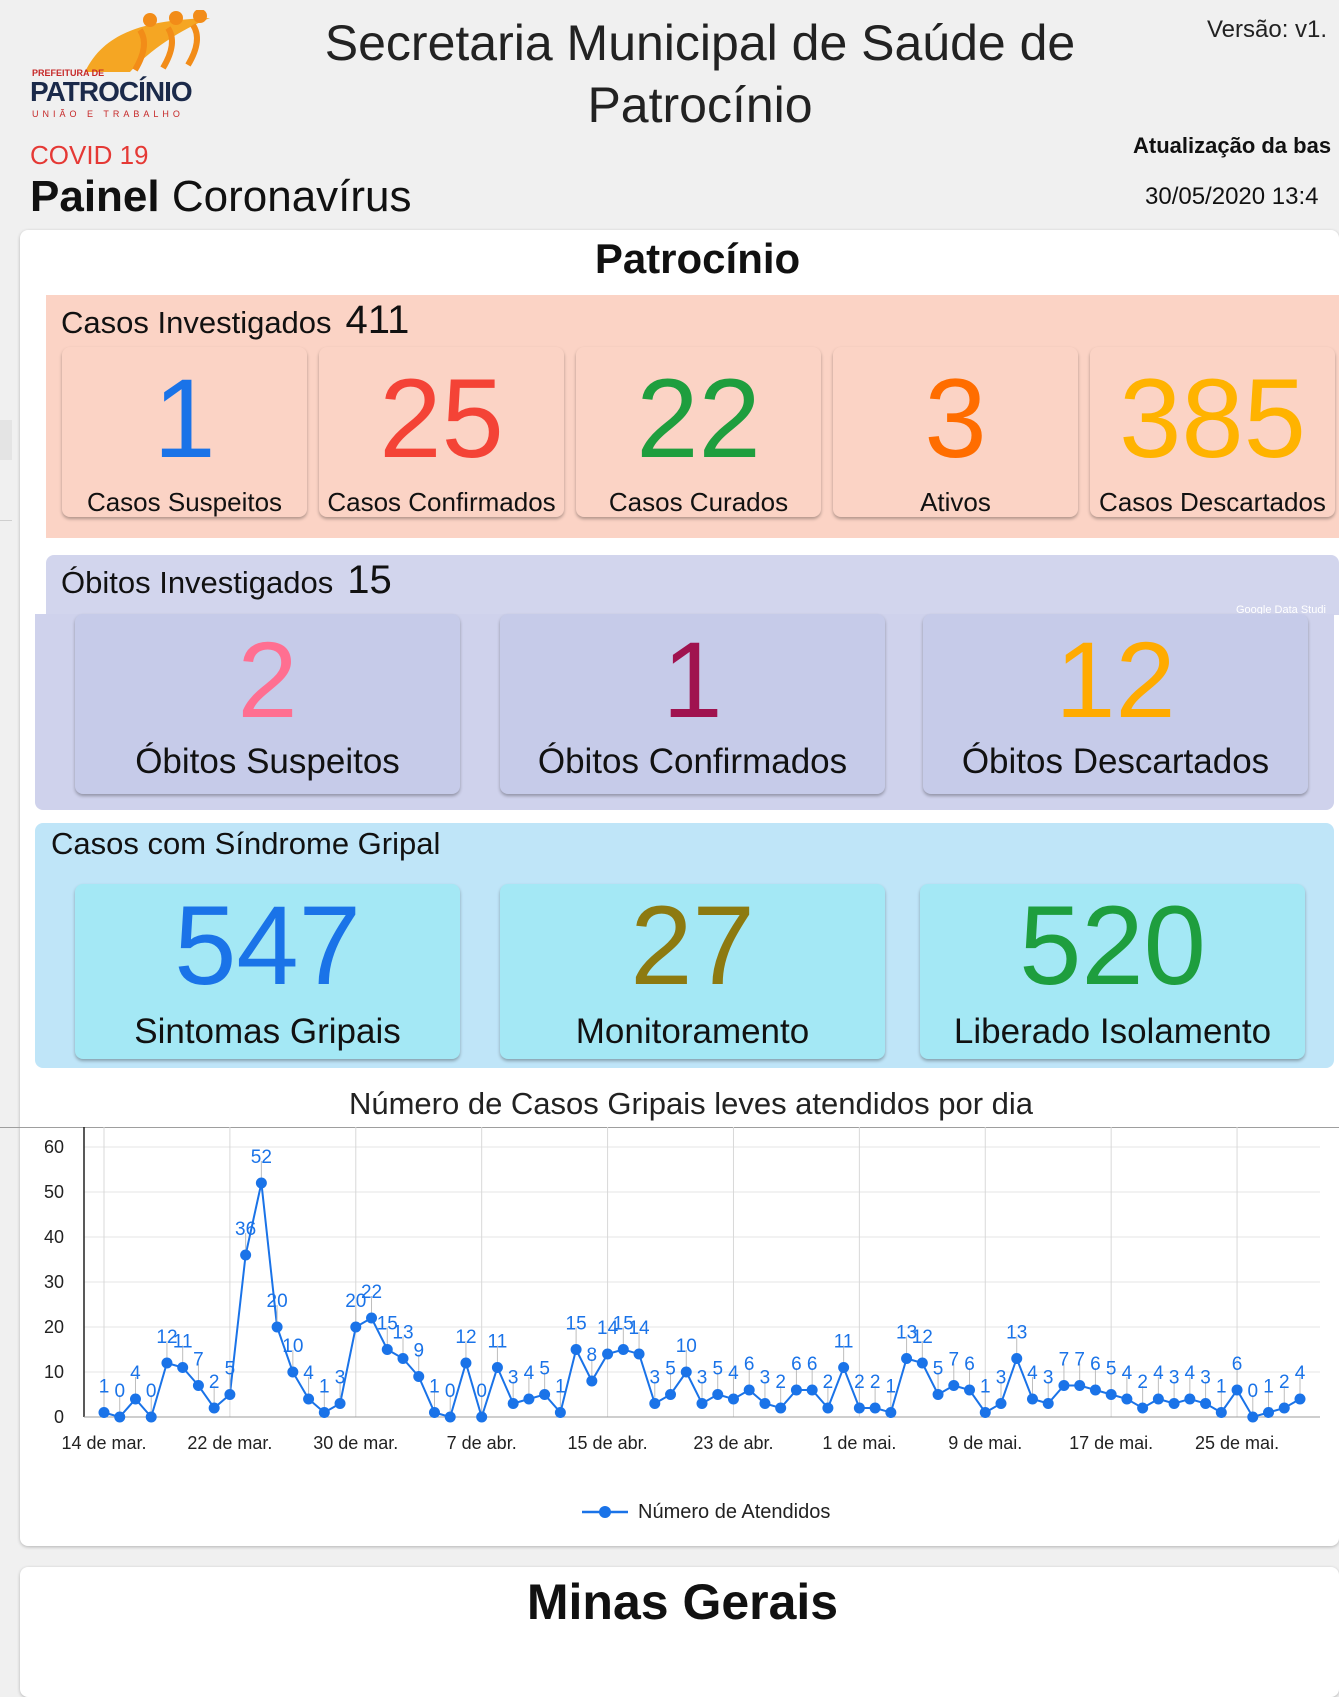 The image size is (1339, 1697). I want to click on tile-casos-curados: 22 Casos Curados, so click(698, 432).